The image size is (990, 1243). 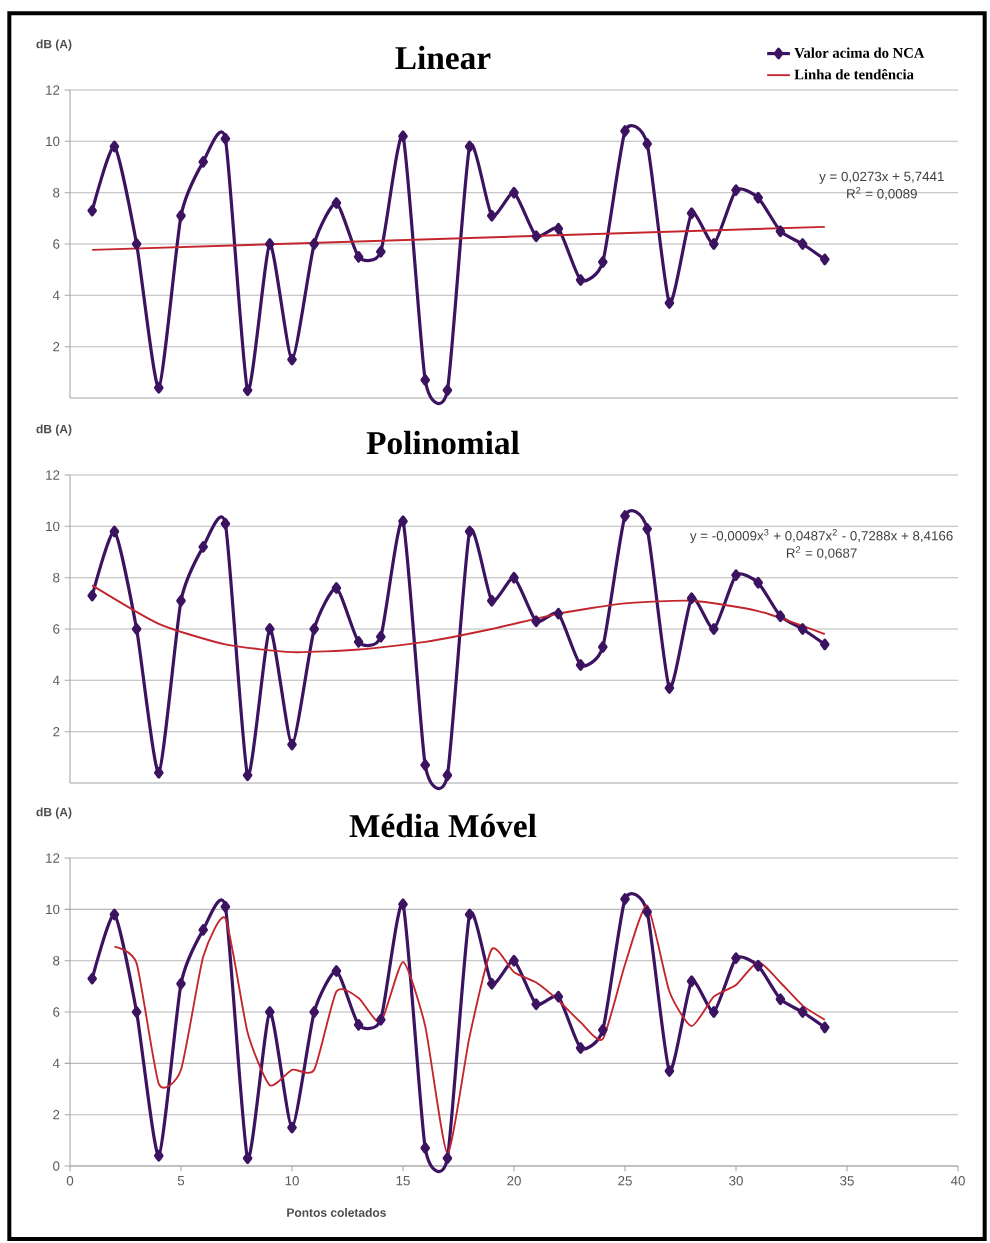 What do you see at coordinates (443, 825) in the screenshot?
I see `chart-title: Média Móvel` at bounding box center [443, 825].